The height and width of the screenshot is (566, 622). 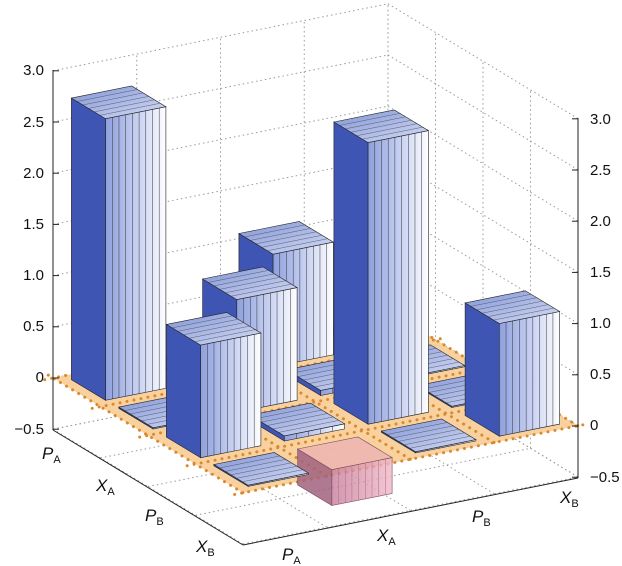 What do you see at coordinates (605, 477) in the screenshot?
I see `z-tick-right: −0.5` at bounding box center [605, 477].